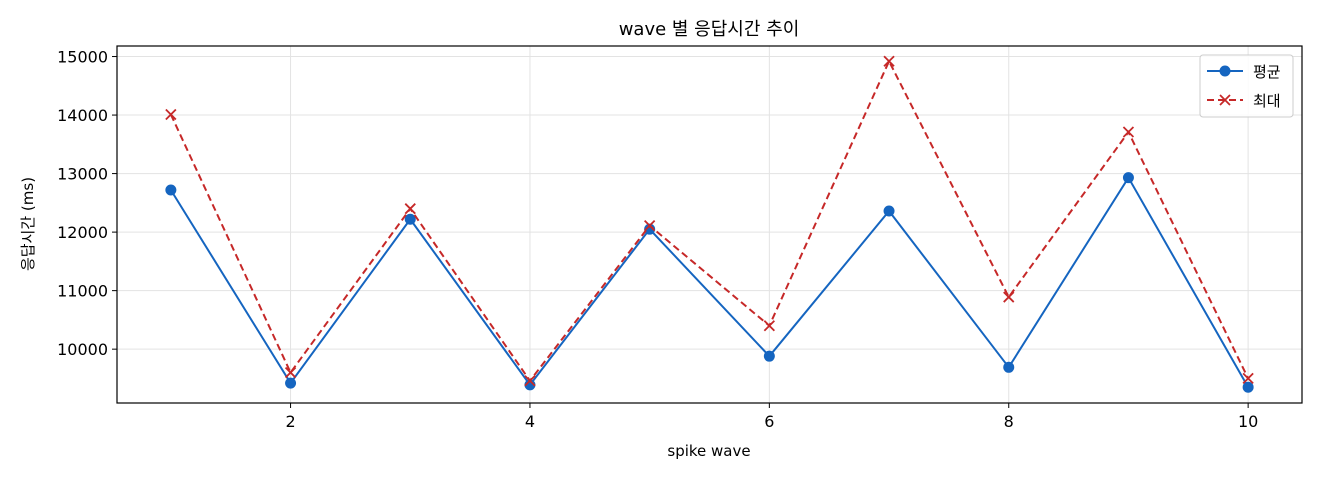 This screenshot has height=480, width=1320. I want to click on chart-title: wave 별 응답시간 추이, so click(709, 29).